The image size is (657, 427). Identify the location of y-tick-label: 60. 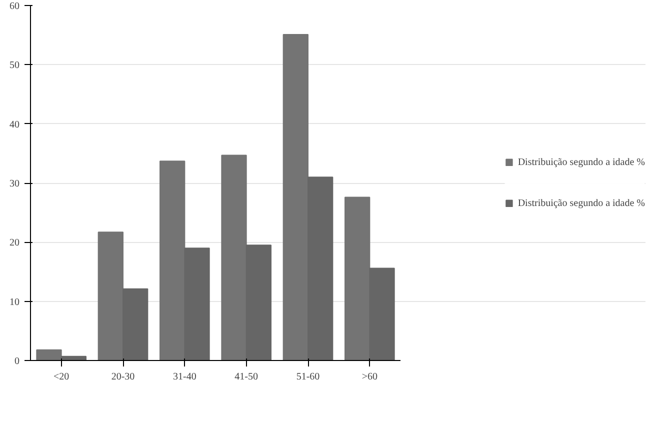
(15, 6).